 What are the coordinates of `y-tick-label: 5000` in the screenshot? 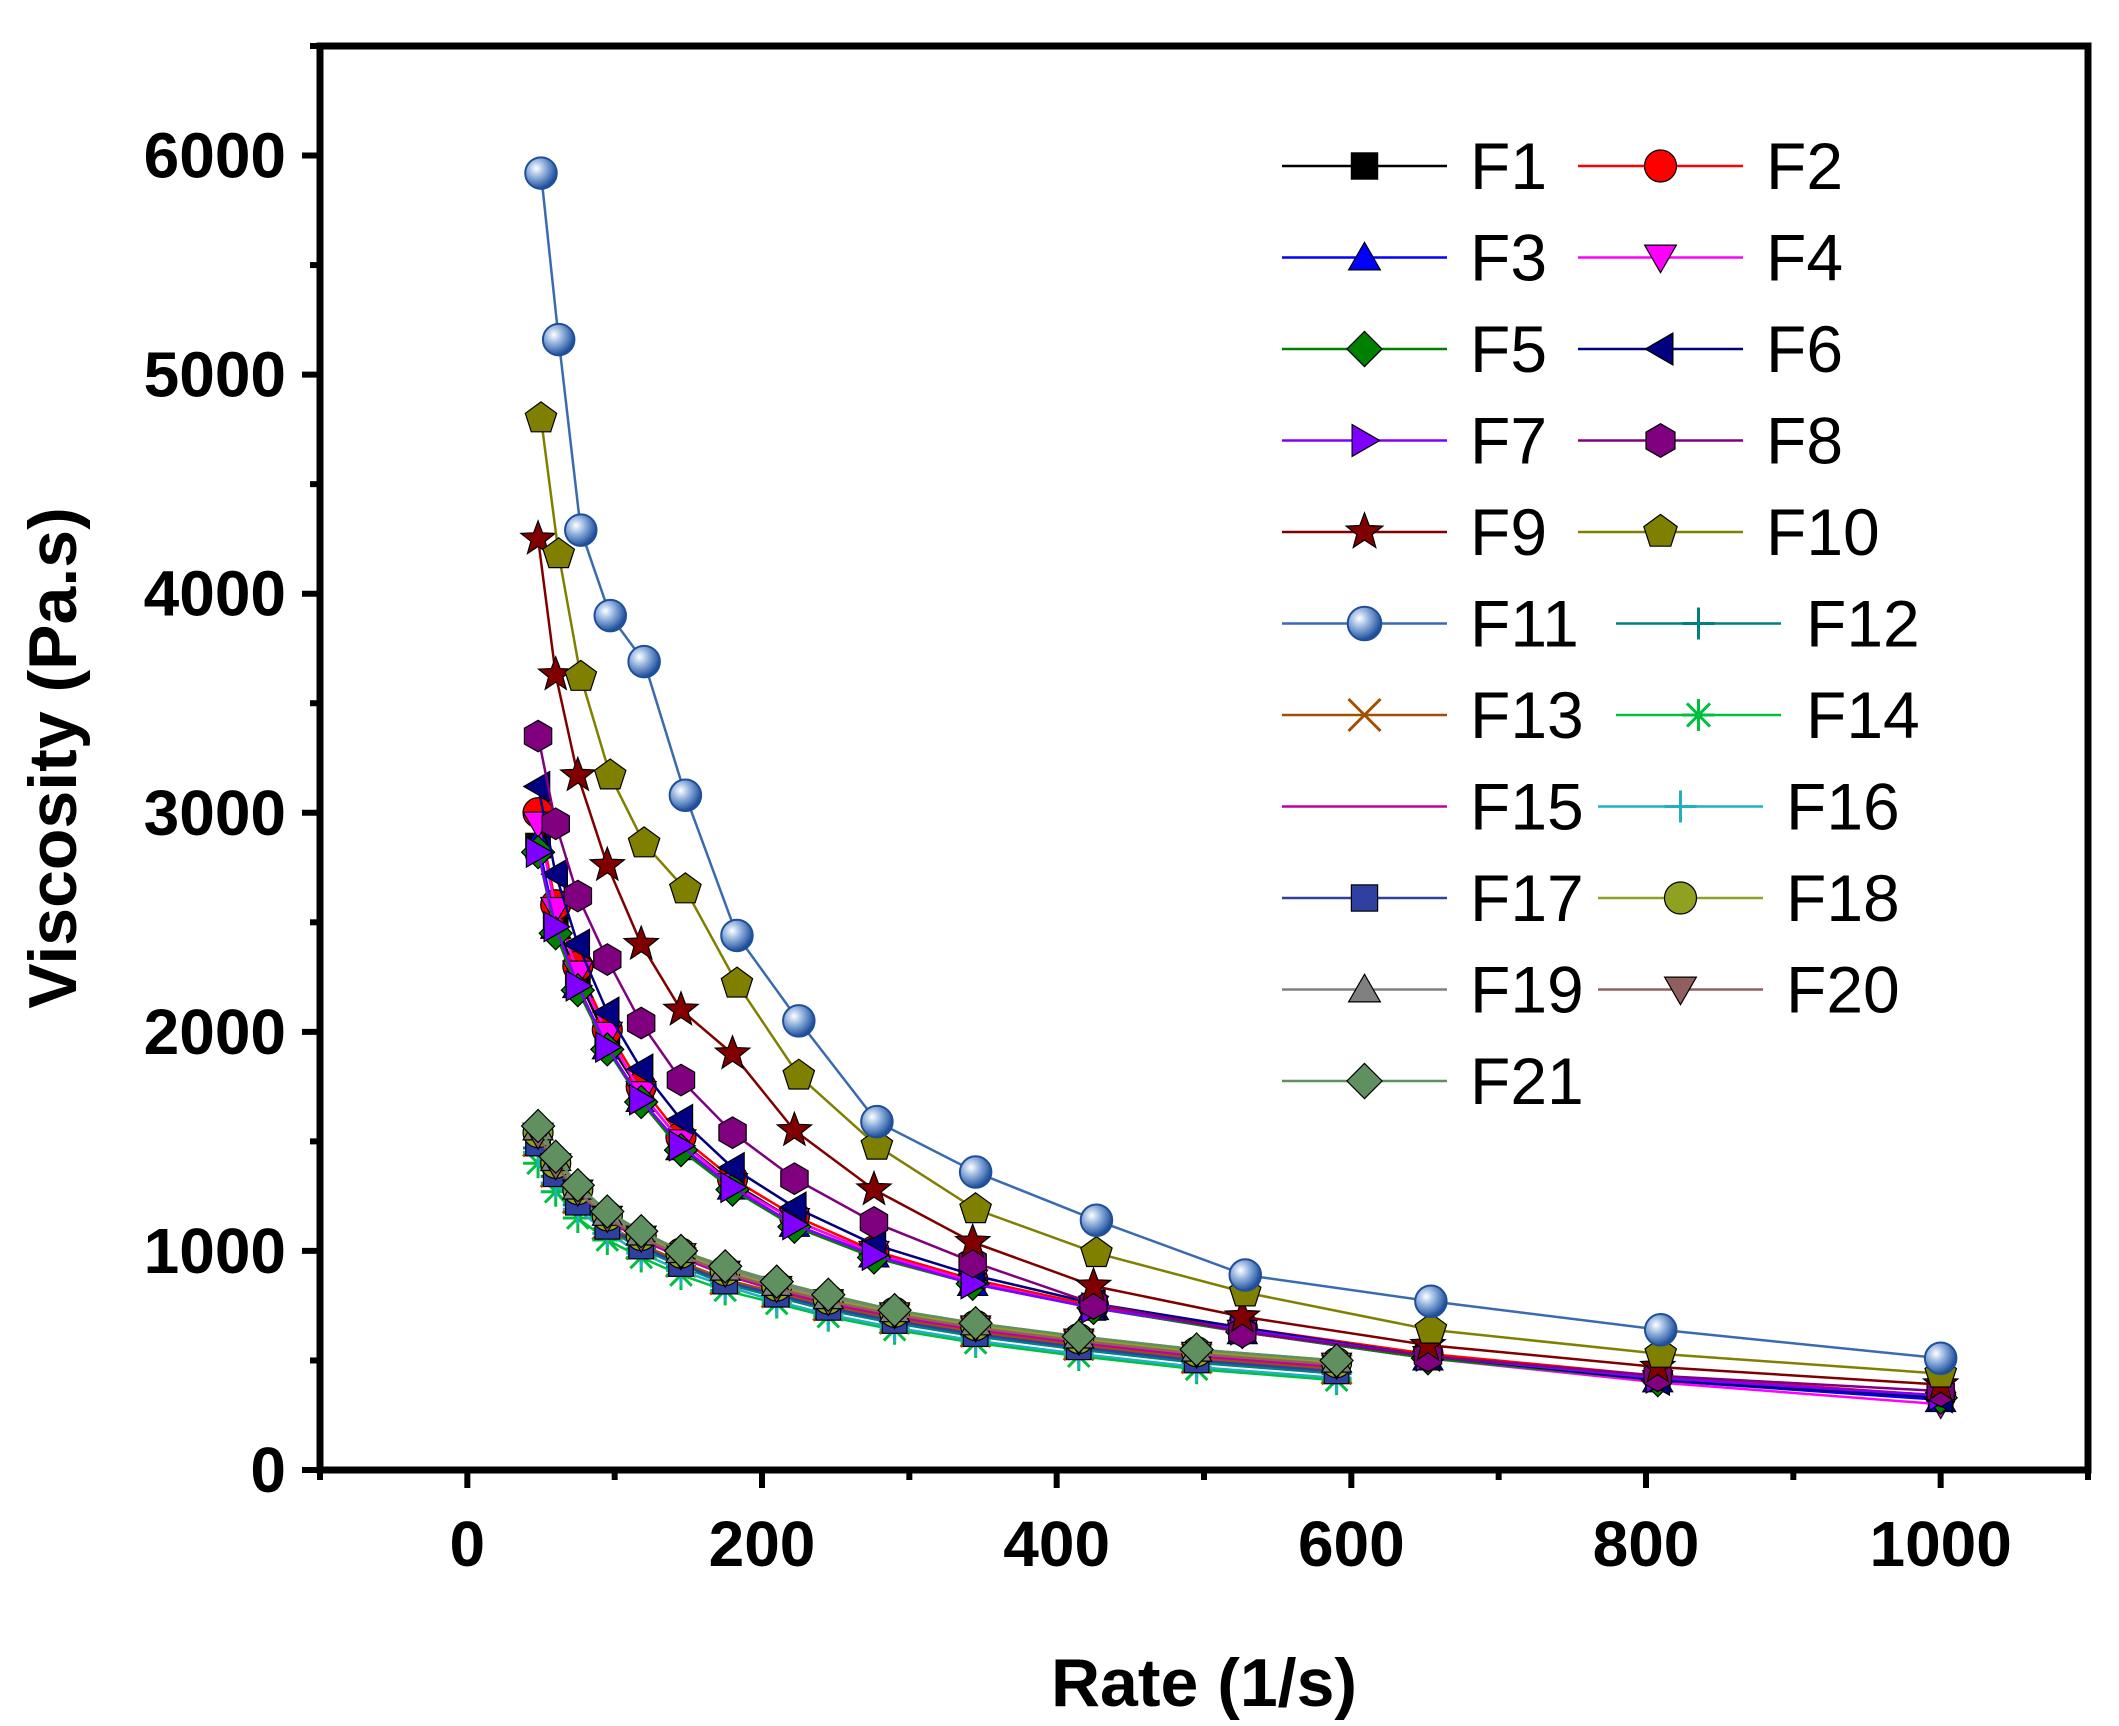 It's located at (215, 375).